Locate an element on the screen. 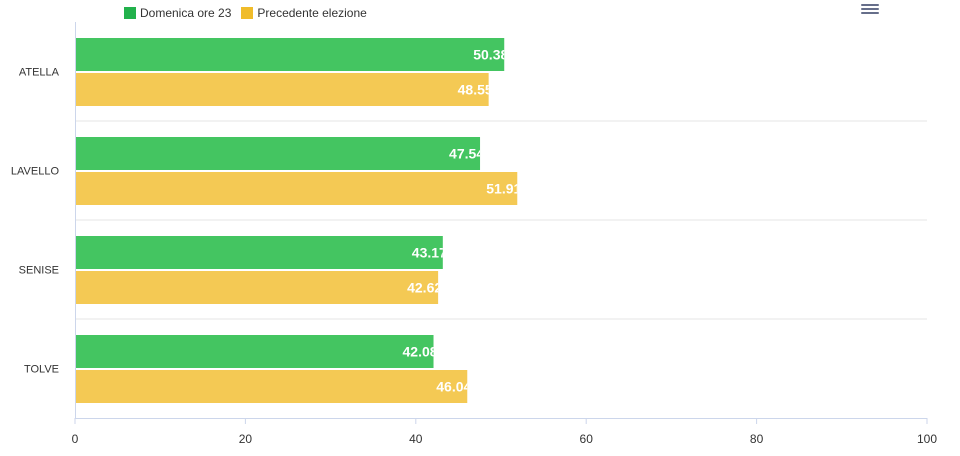 This screenshot has width=960, height=456. legend: Domenica ore 23 Precedente elezione is located at coordinates (245, 13).